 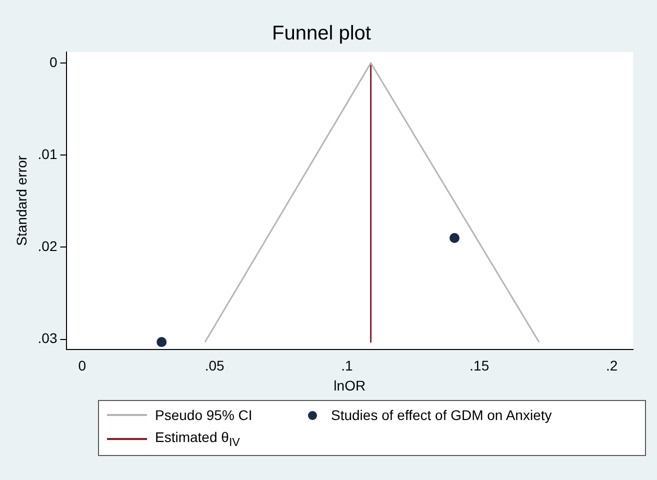 I want to click on x-tick-label: .05, so click(x=214, y=366).